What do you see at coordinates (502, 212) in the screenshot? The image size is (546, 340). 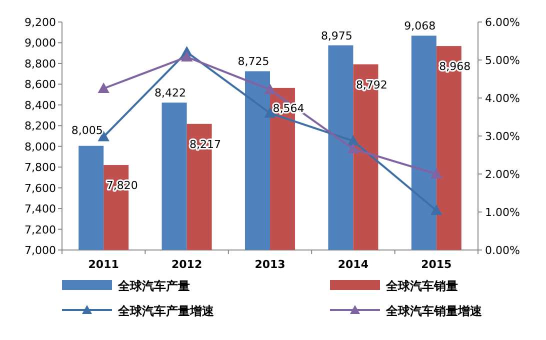 I see `y2-tick-label: 1.00%` at bounding box center [502, 212].